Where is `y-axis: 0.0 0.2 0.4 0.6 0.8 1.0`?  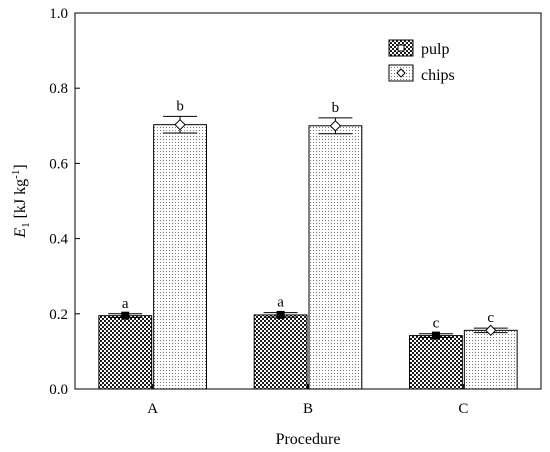
y-axis: 0.0 0.2 0.4 0.6 0.8 1.0 is located at coordinates (64, 202).